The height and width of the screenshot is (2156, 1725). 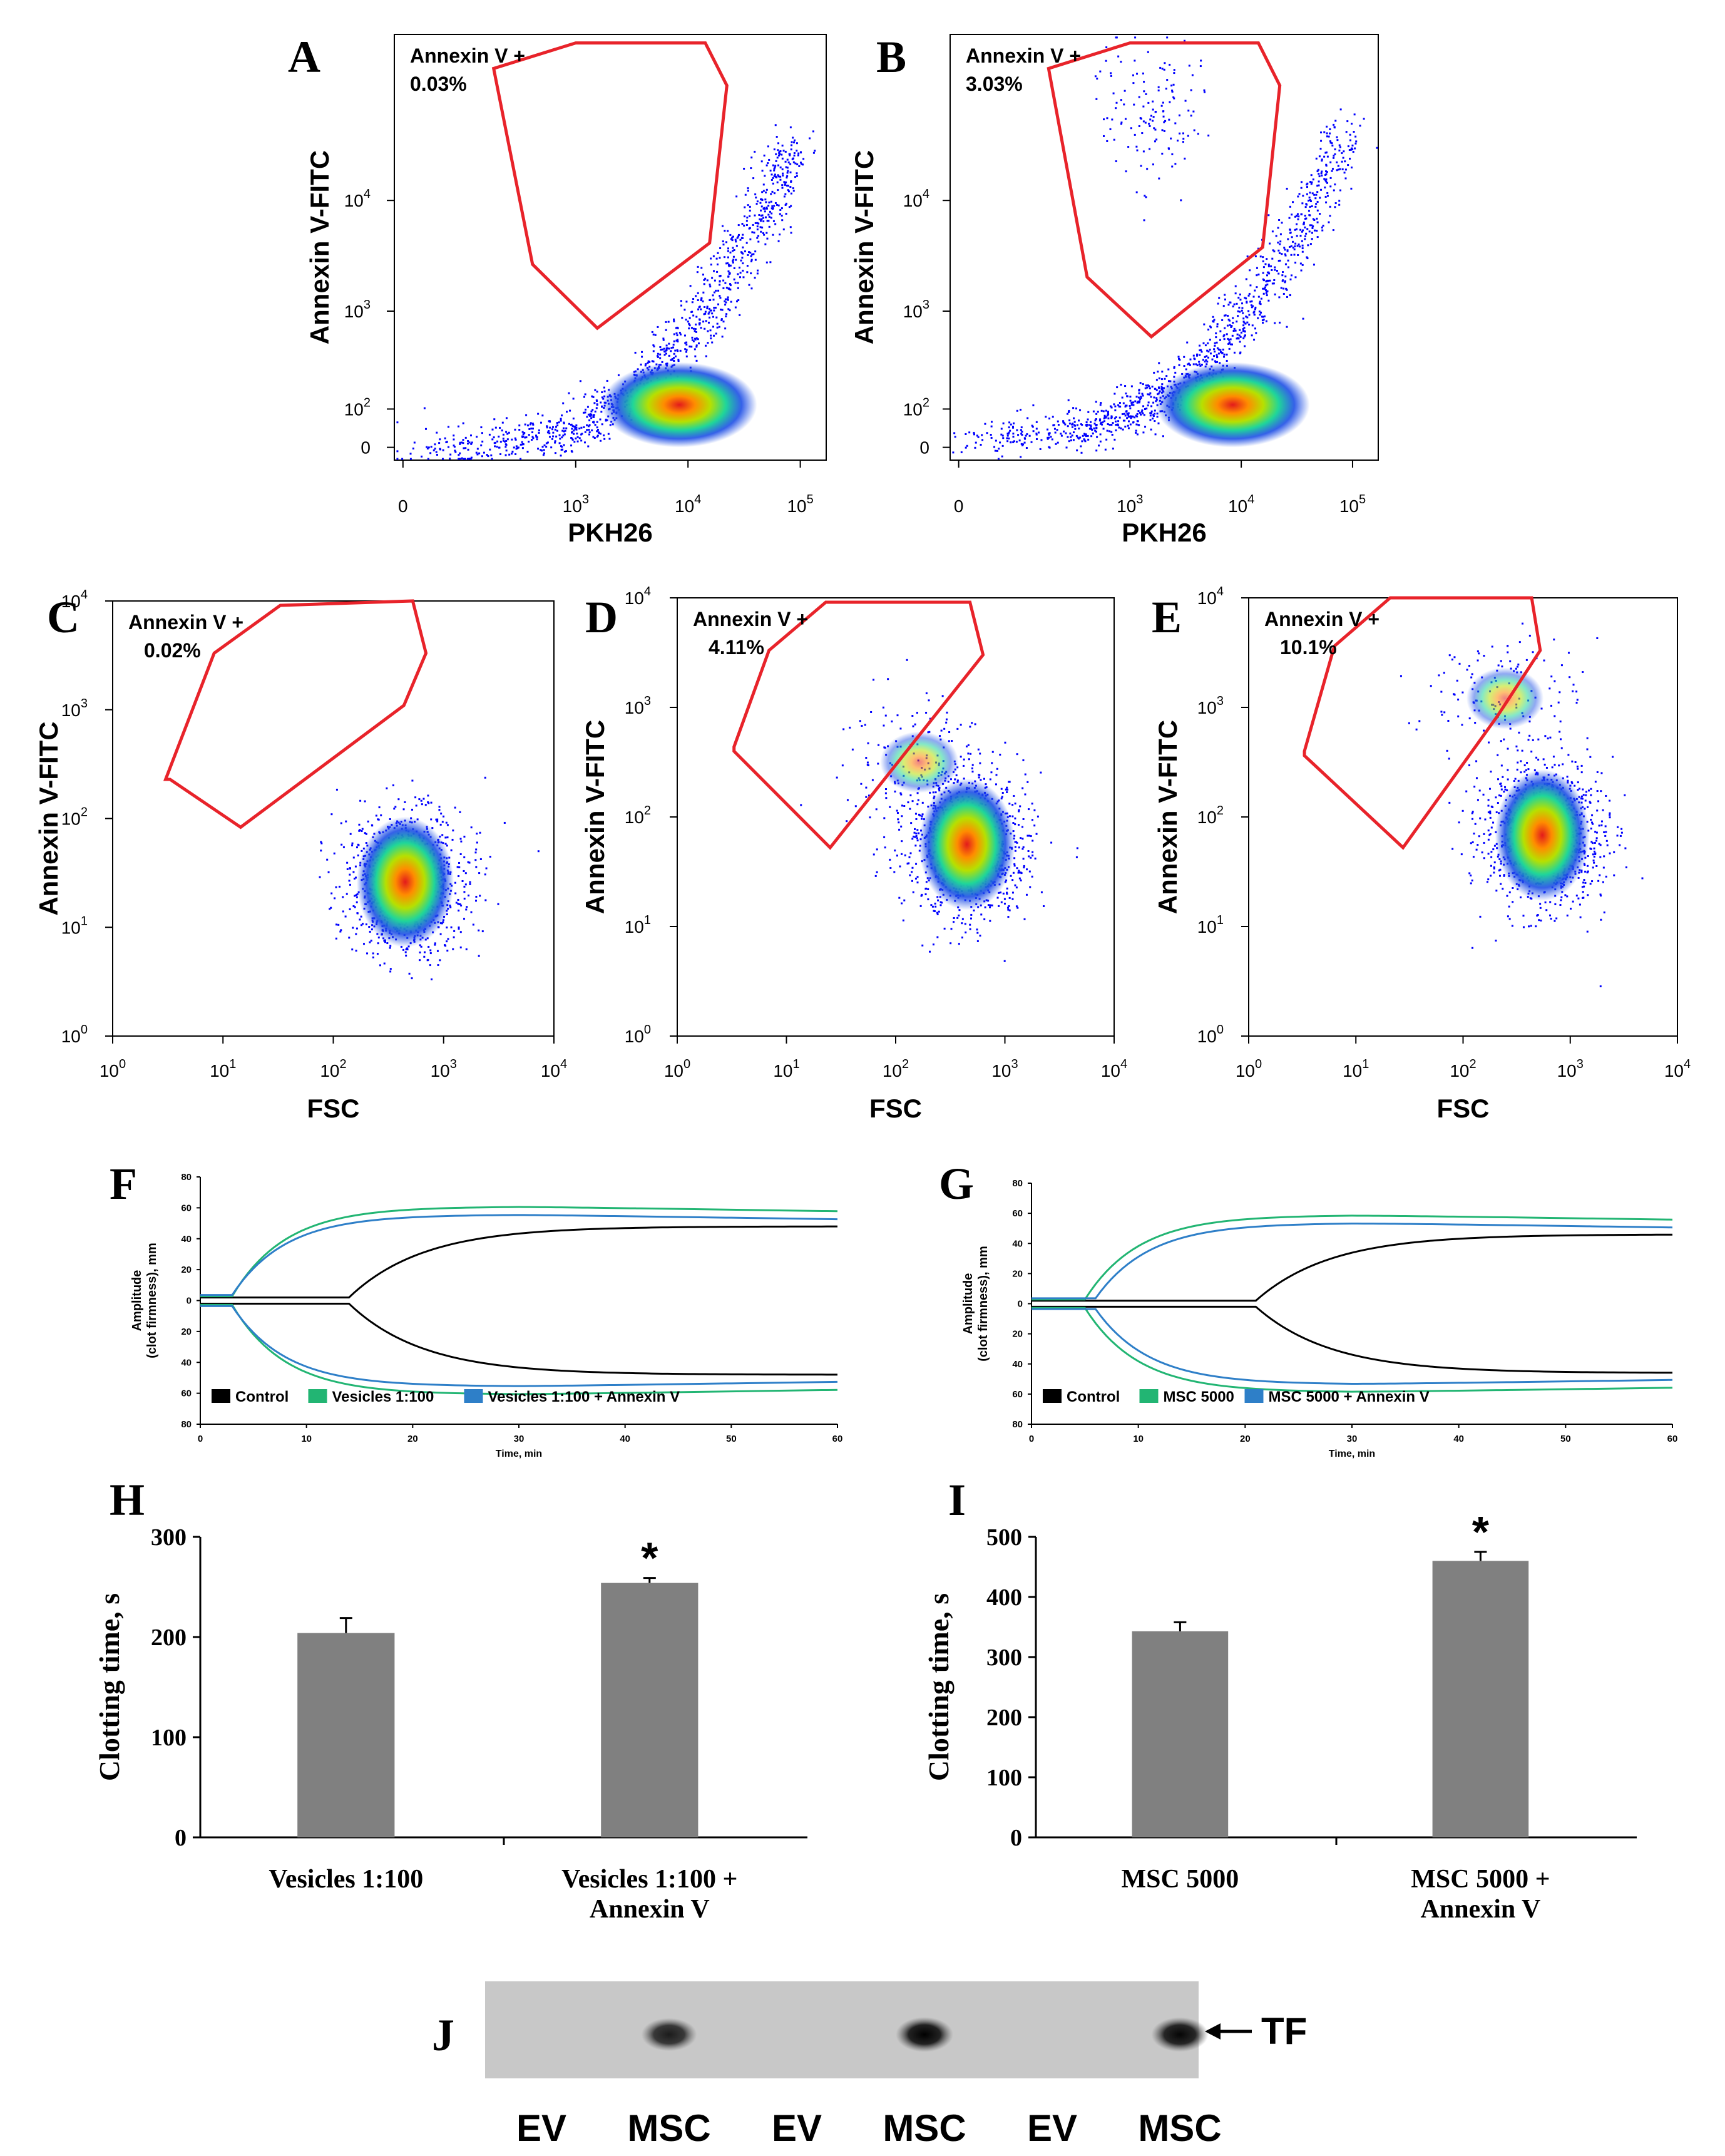 I want to click on x-tick-label: 104, so click(x=1114, y=1069).